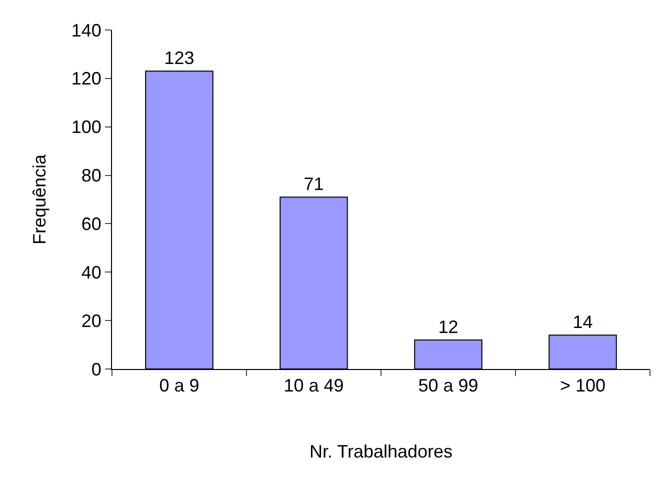 The width and height of the screenshot is (653, 482). Describe the element at coordinates (86, 127) in the screenshot. I see `y-tick-label: 100` at that location.